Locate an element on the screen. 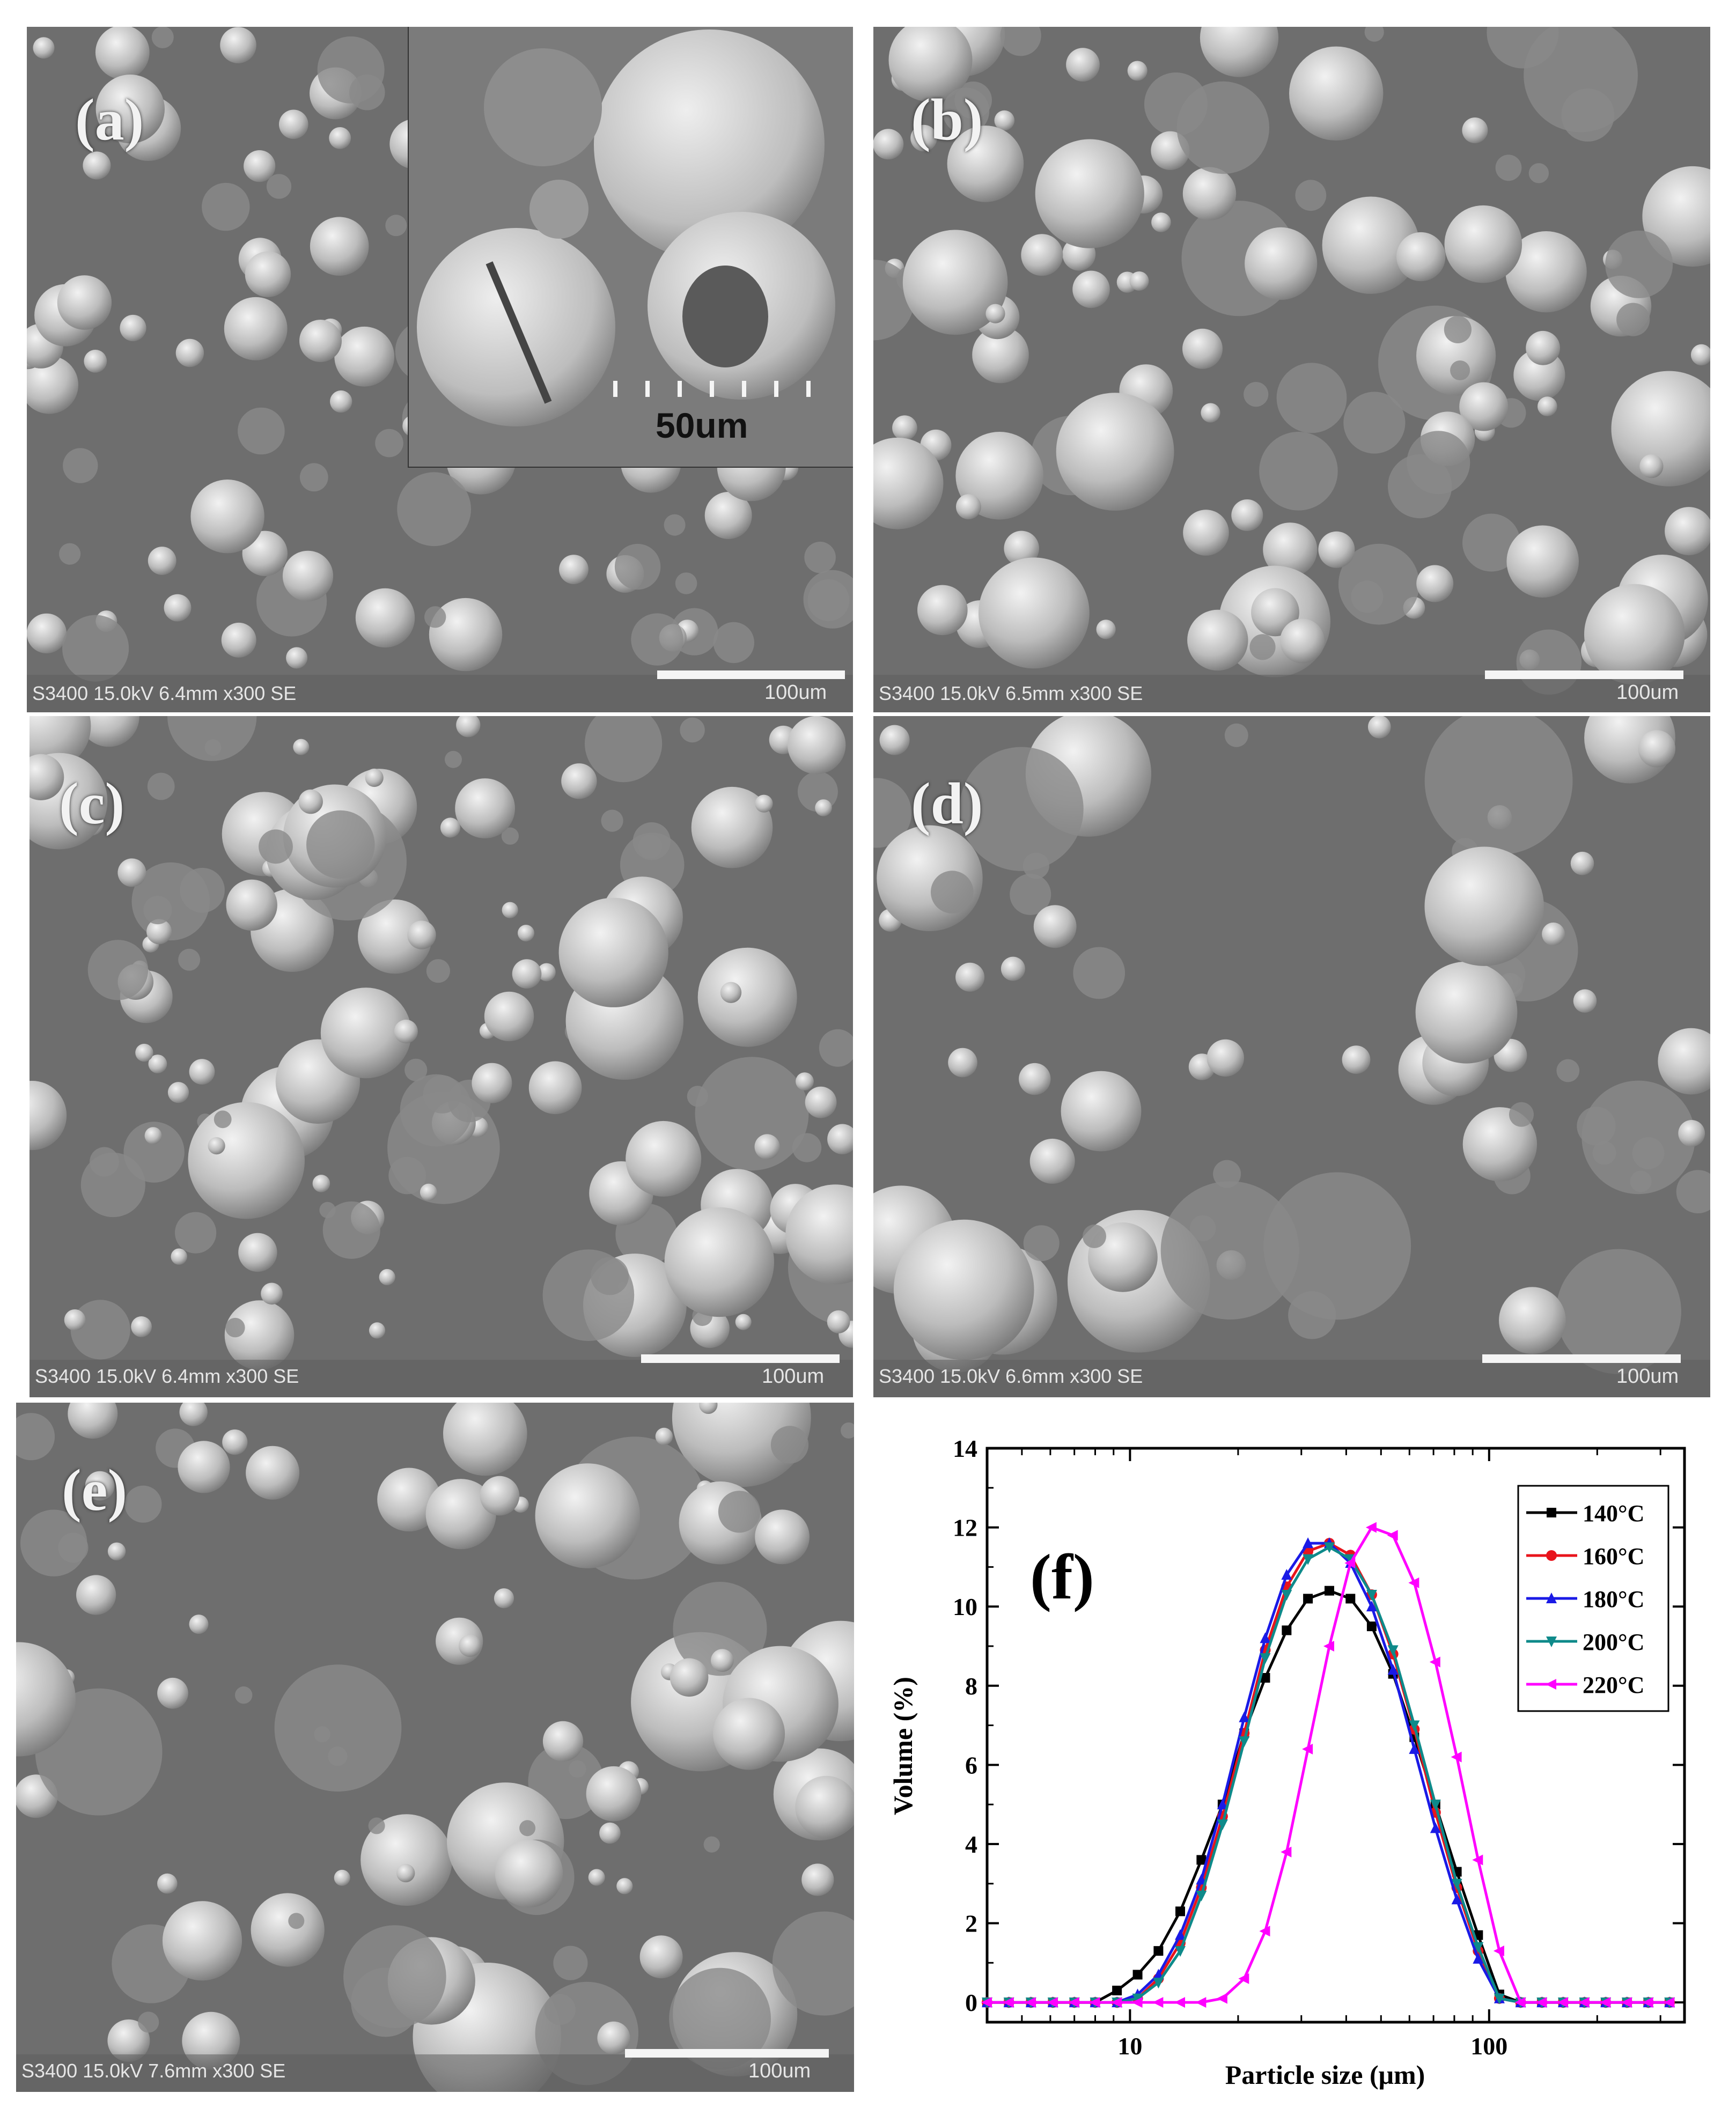 This screenshot has height=2108, width=1736. chart-axes: 0 2 4 6 8 10 12 14 10 100 is located at coordinates (1319, 1747).